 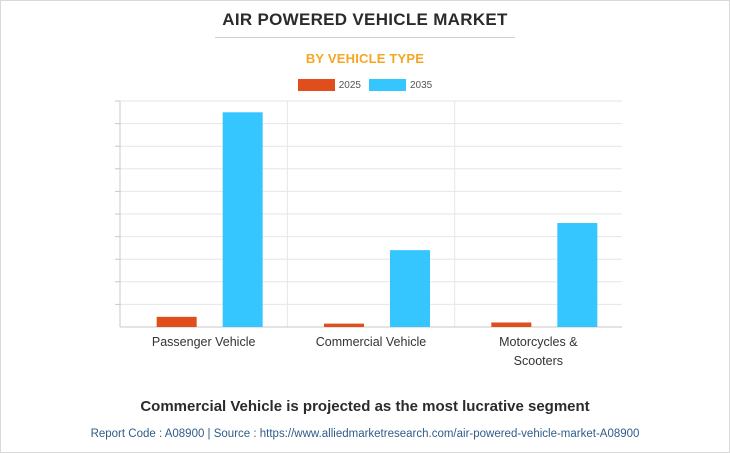 What do you see at coordinates (371, 342) in the screenshot?
I see `x-tick-label: Commercial Vehicle` at bounding box center [371, 342].